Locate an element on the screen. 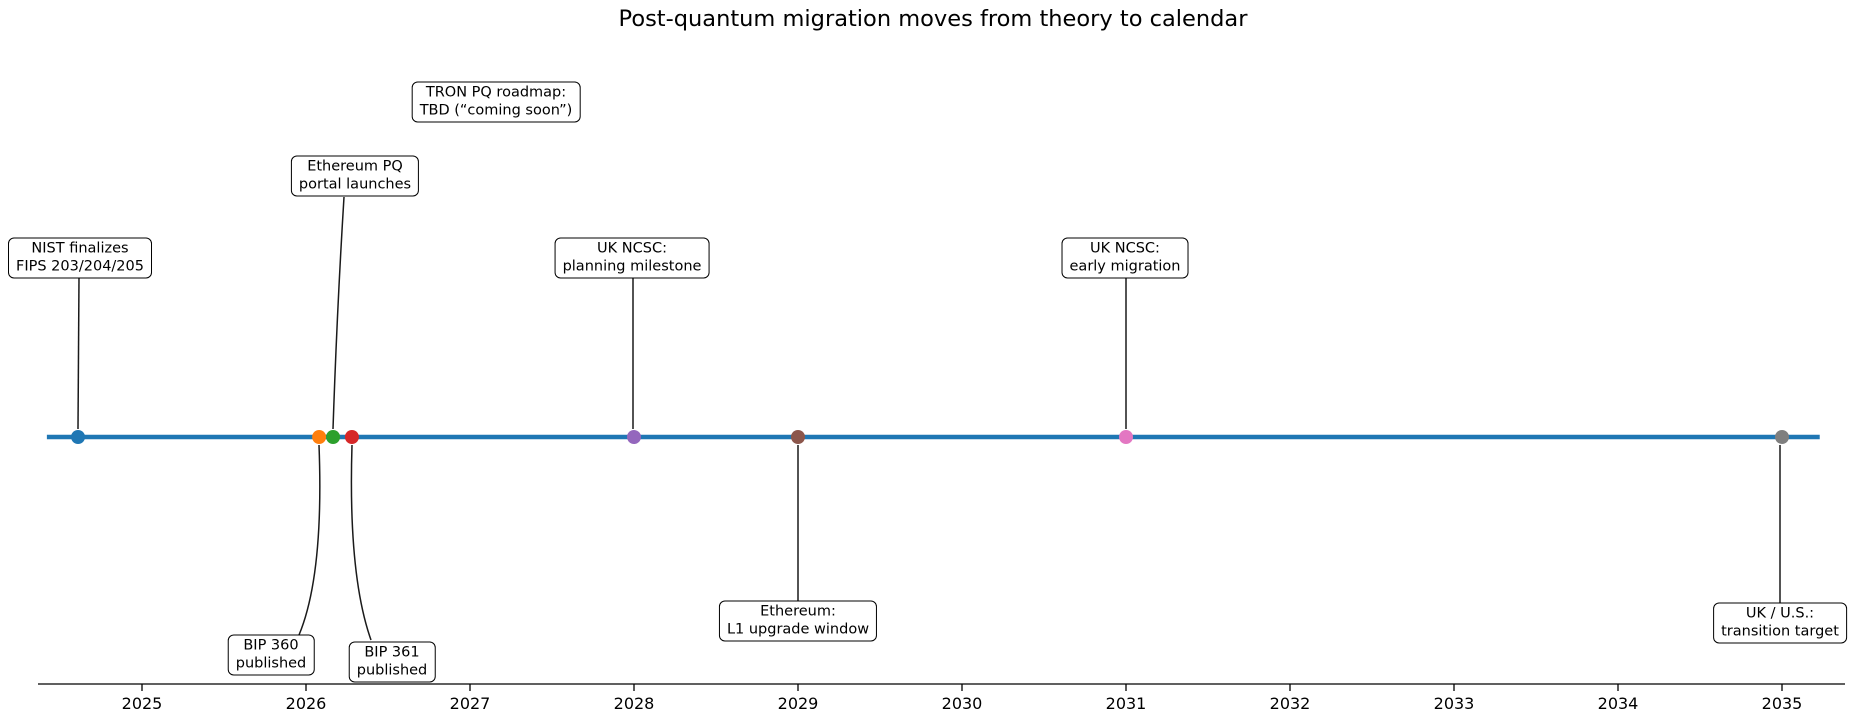  annotation-text-line: transition target is located at coordinates (1780, 631).